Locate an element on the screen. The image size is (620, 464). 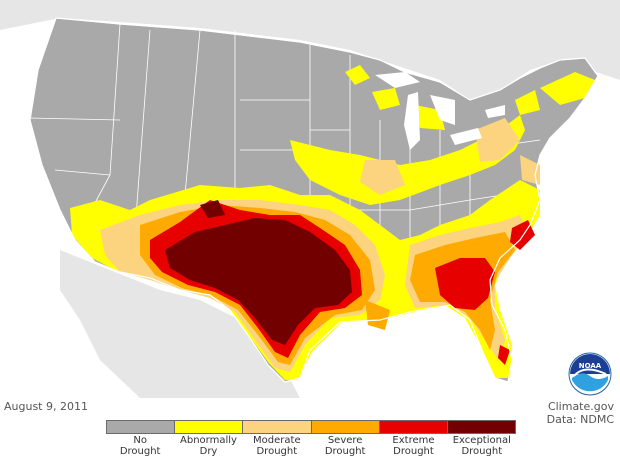
d4-regions is located at coordinates (258, 272).